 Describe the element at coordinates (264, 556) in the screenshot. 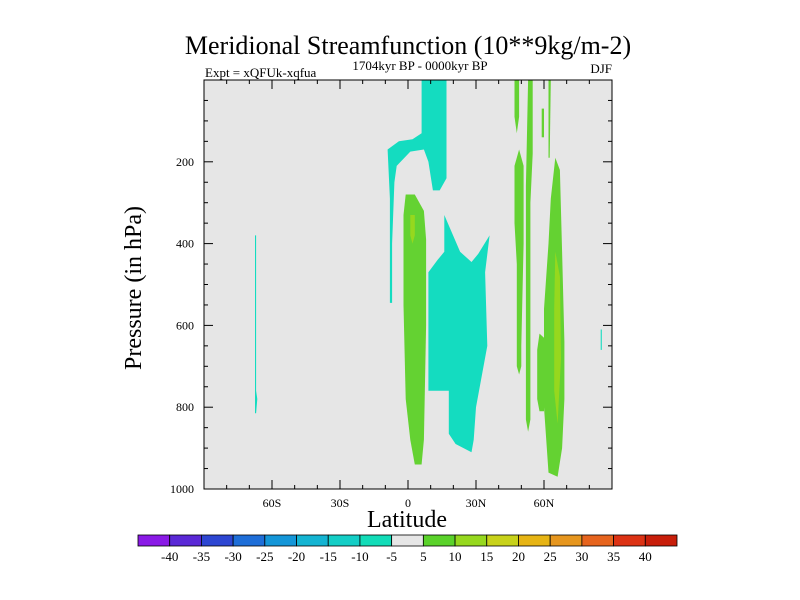

I see `colorbar-label: -25` at that location.